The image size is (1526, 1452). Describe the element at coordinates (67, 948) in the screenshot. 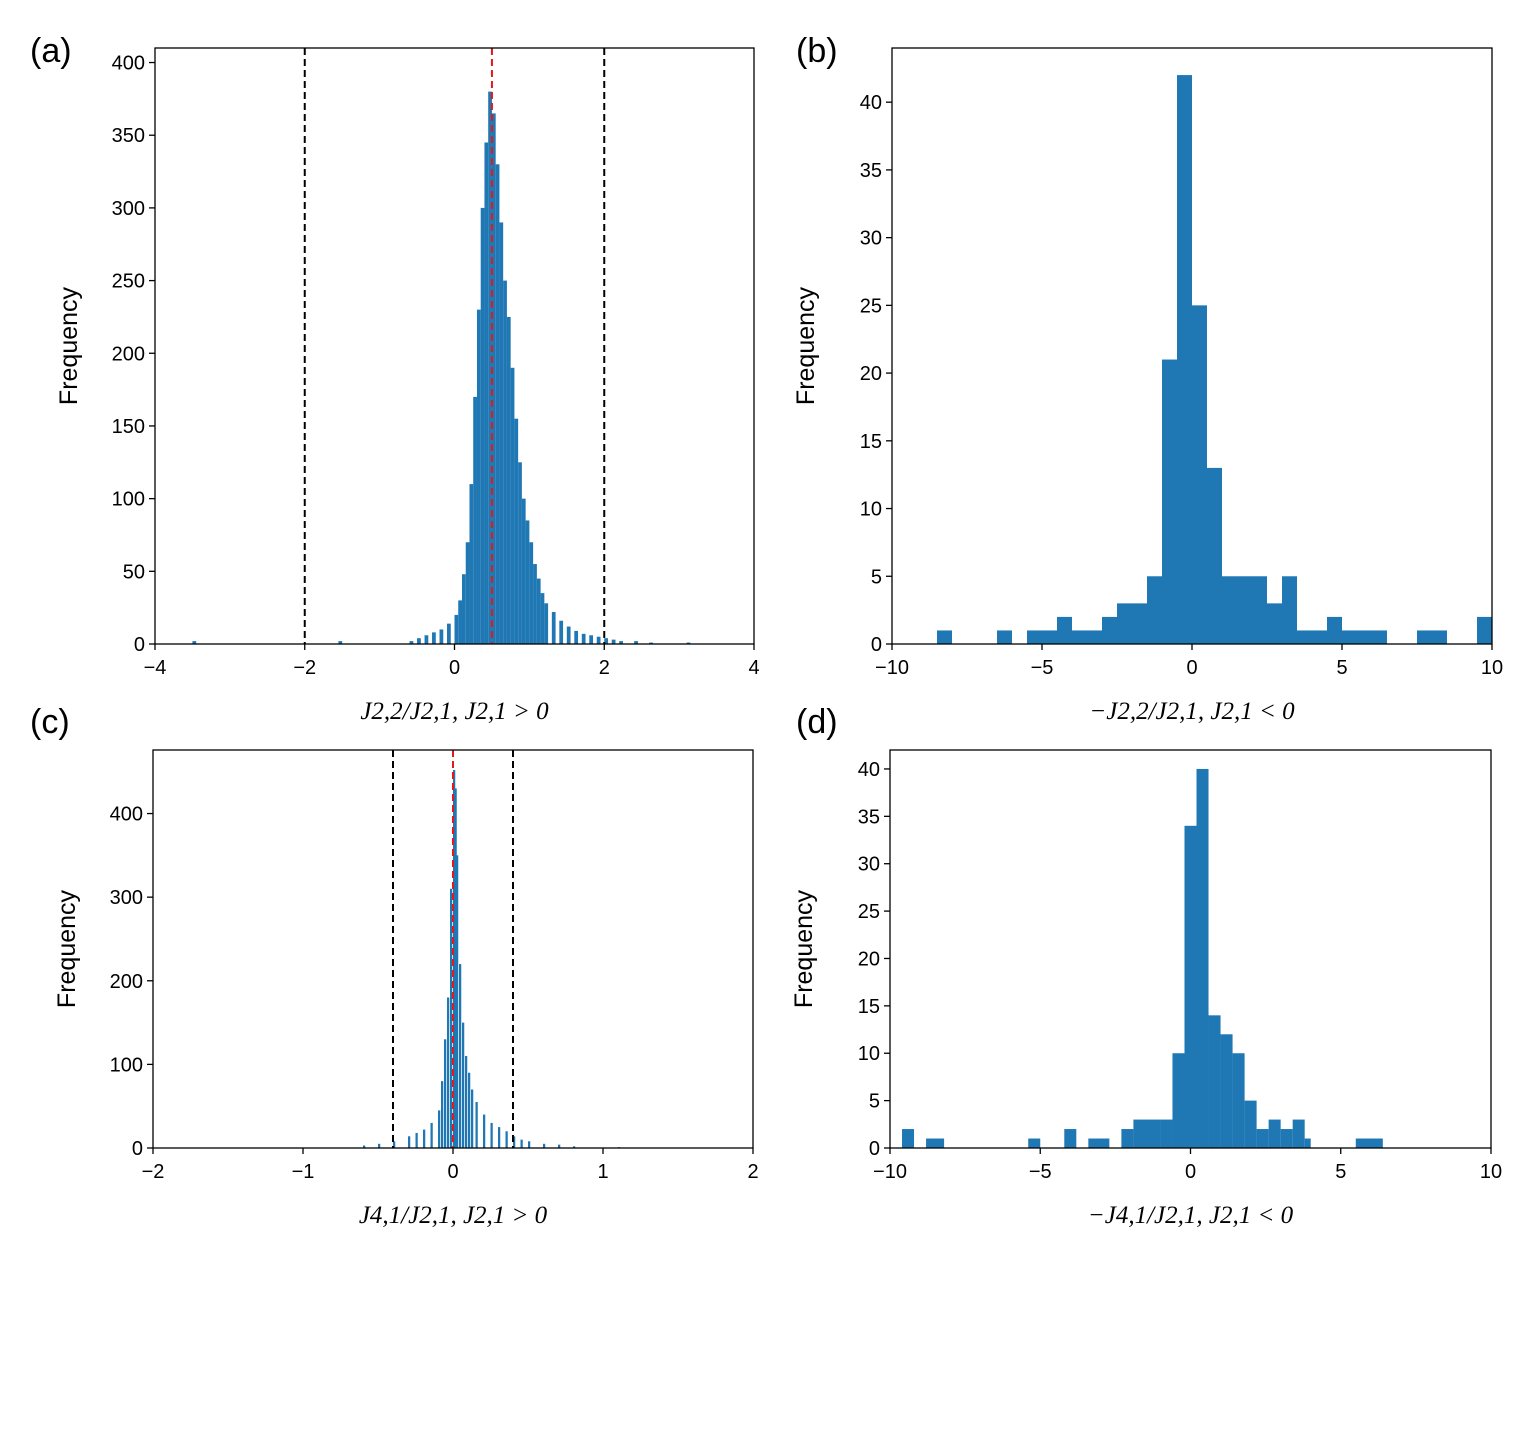

I see `y-axis-label-c: Frequency` at that location.